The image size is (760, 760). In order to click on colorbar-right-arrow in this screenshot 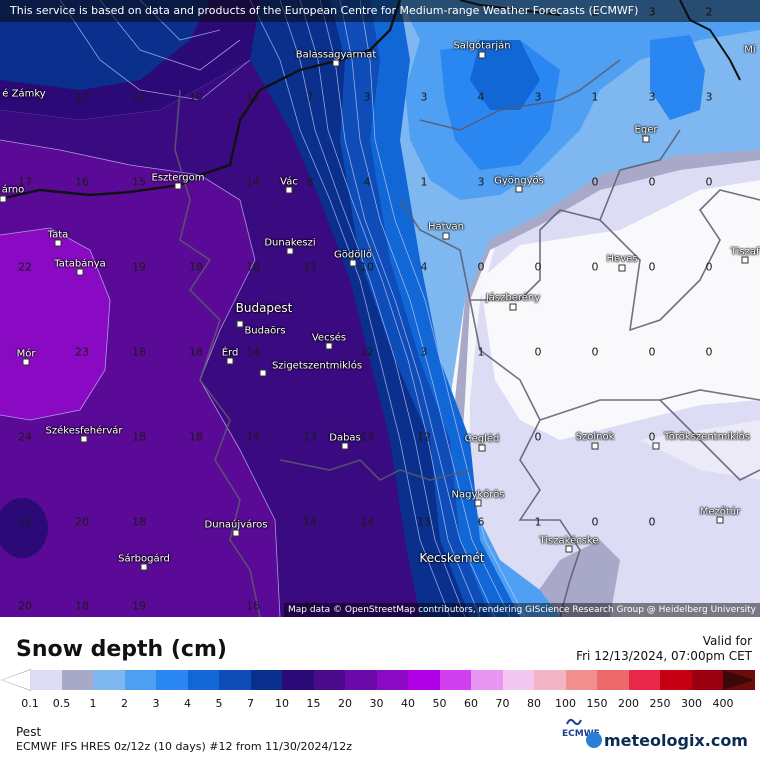, I will do `click(739, 680)`.